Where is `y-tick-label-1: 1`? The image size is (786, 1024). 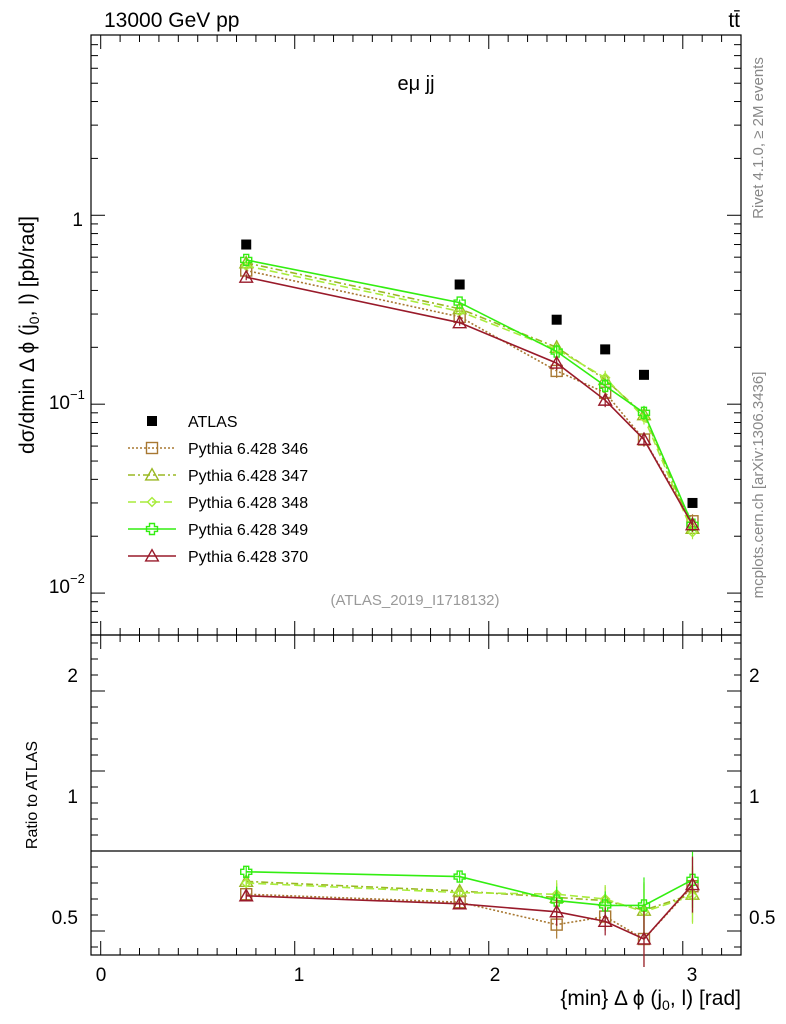
y-tick-label-1: 1 is located at coordinates (77, 220).